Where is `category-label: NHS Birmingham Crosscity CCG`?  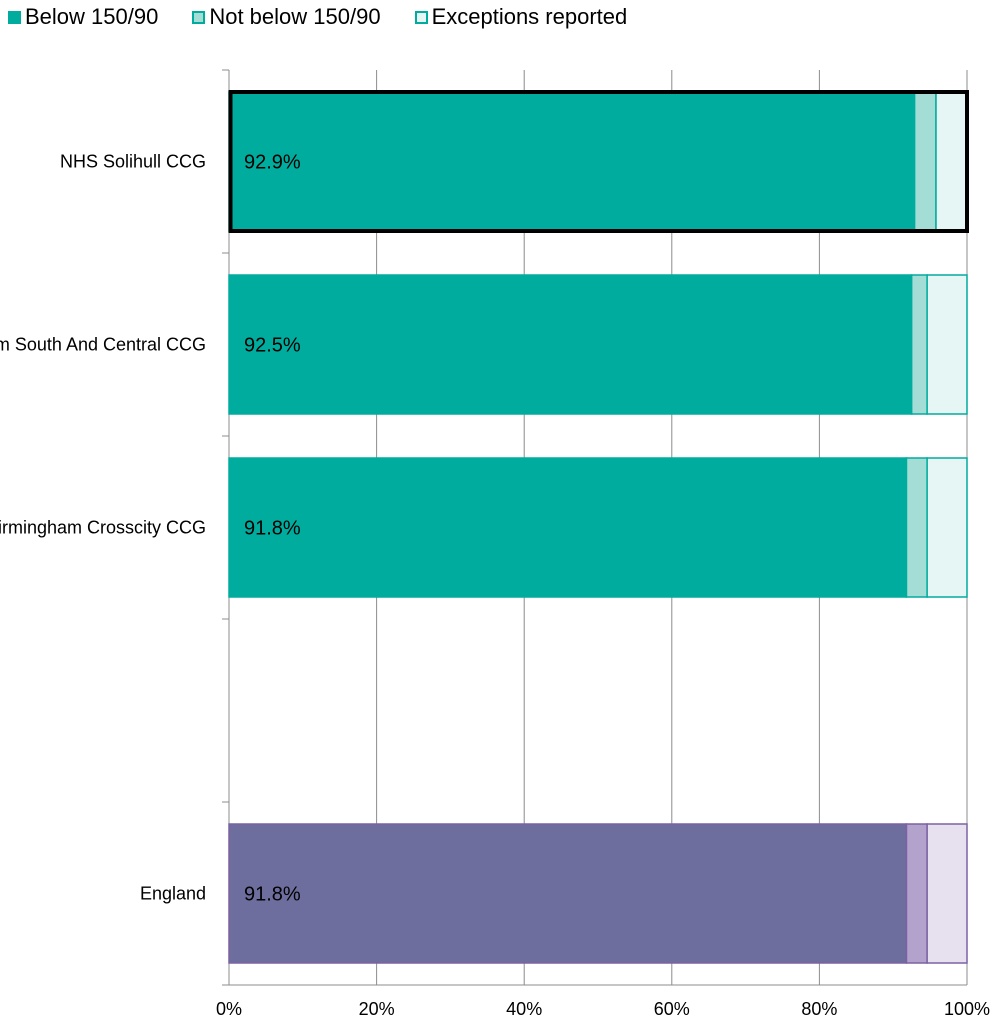 category-label: NHS Birmingham Crosscity CCG is located at coordinates (103, 528).